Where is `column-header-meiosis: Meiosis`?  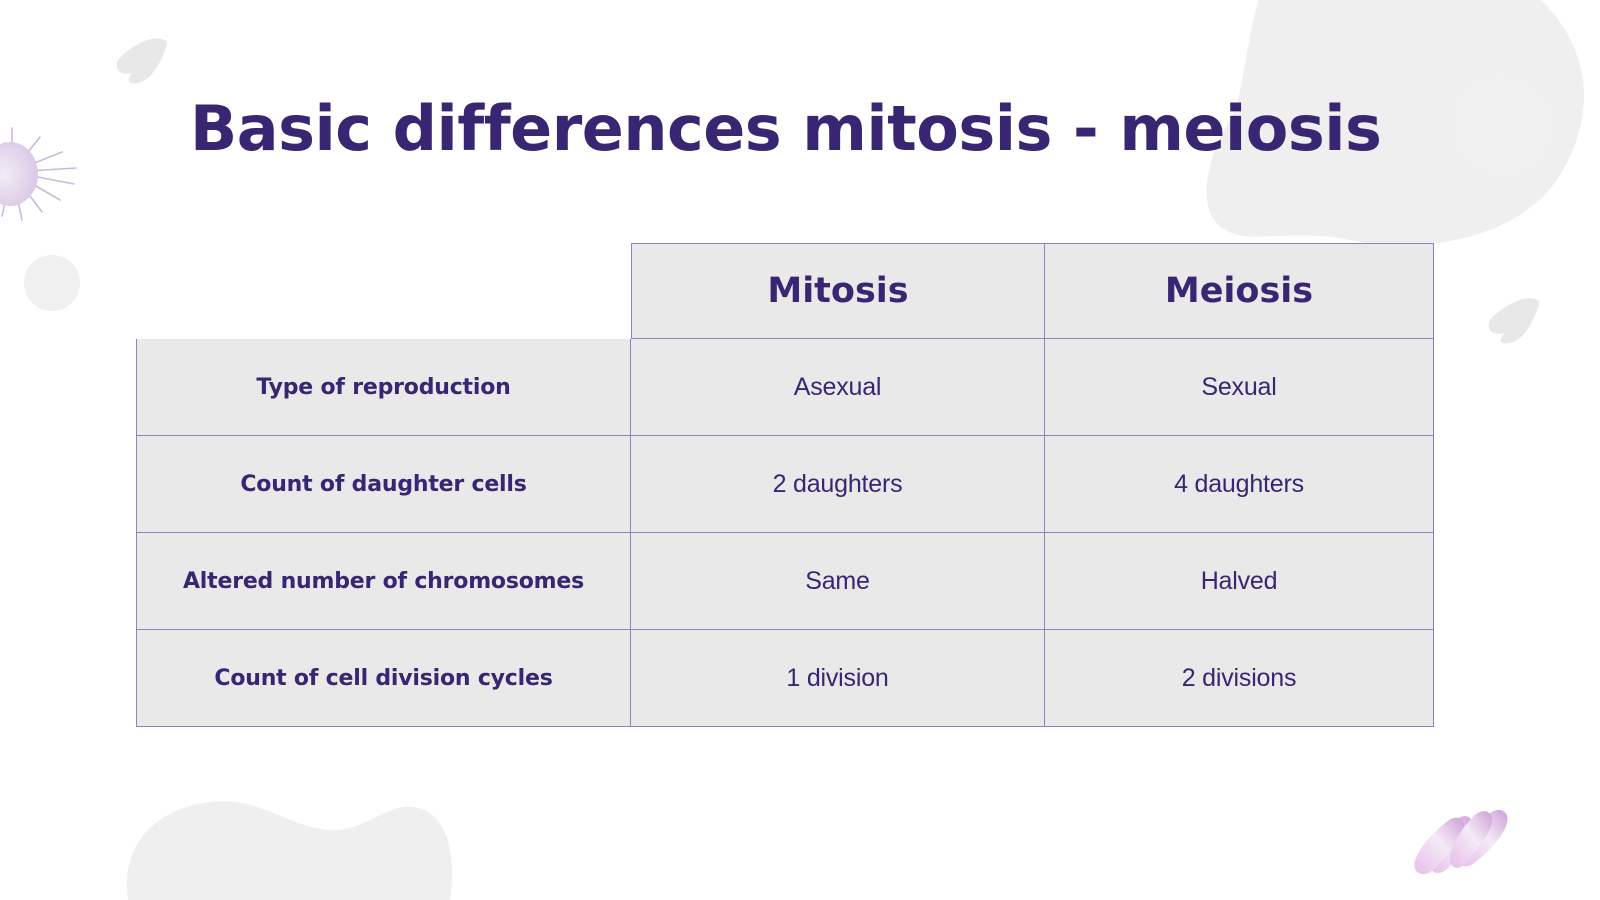
column-header-meiosis: Meiosis is located at coordinates (1239, 291).